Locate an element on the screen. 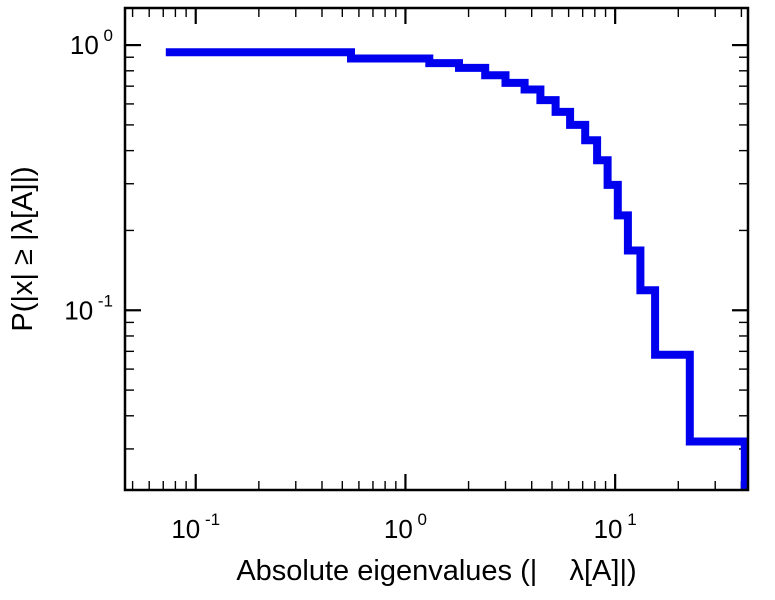 This screenshot has width=775, height=600. x-axis-label: Absolute eigenvalues (| λ[A]|) is located at coordinates (436, 571).